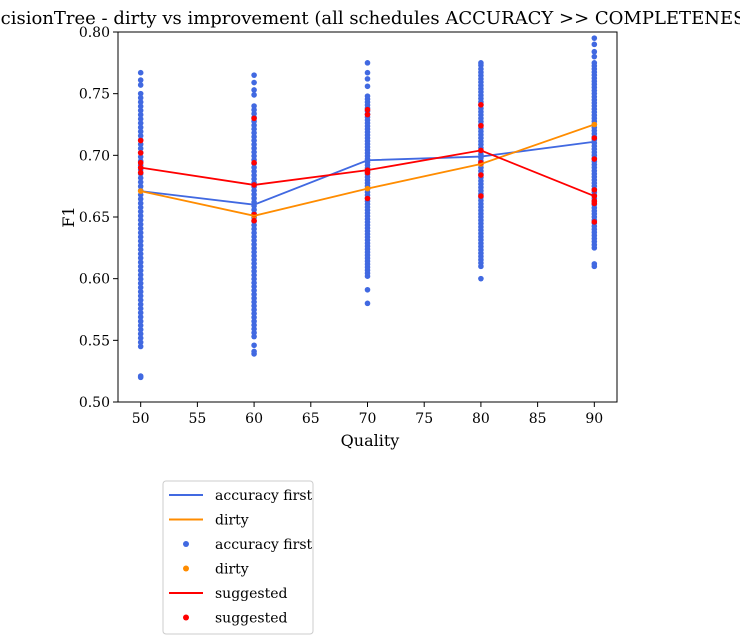 The image size is (740, 644). I want to click on legend-label: dirty, so click(232, 521).